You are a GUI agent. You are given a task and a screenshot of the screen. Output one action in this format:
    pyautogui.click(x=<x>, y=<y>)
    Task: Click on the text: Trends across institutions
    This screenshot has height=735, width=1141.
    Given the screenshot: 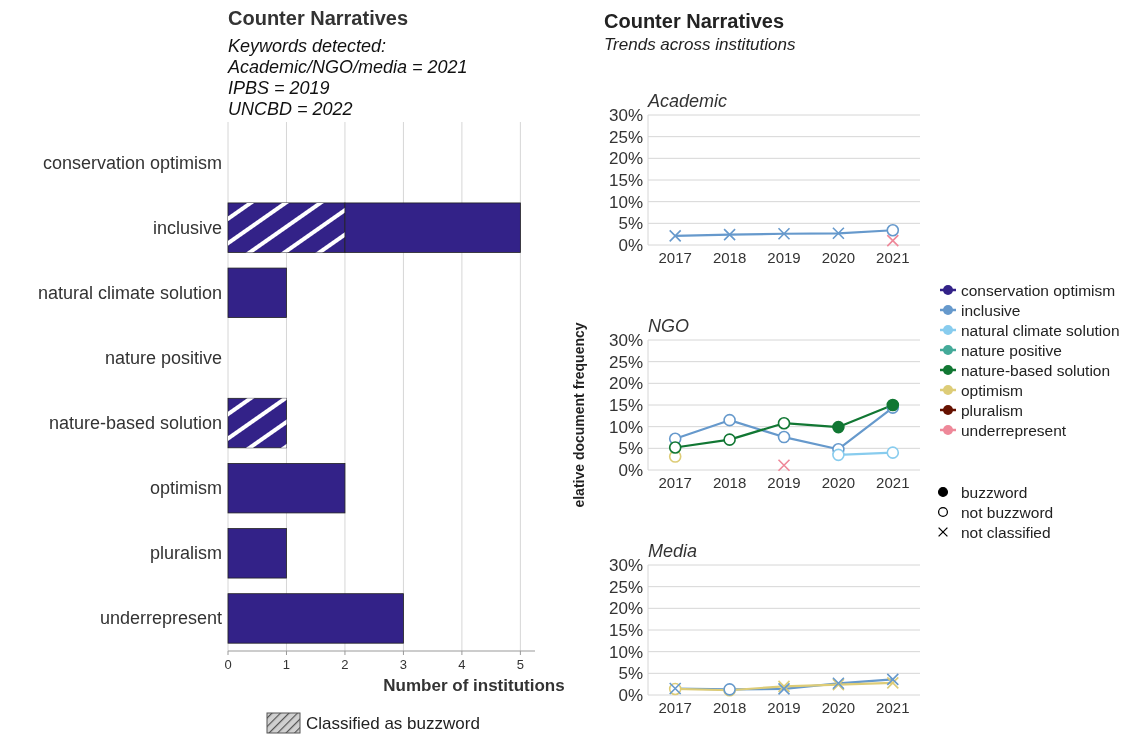 What is the action you would take?
    pyautogui.click(x=700, y=44)
    